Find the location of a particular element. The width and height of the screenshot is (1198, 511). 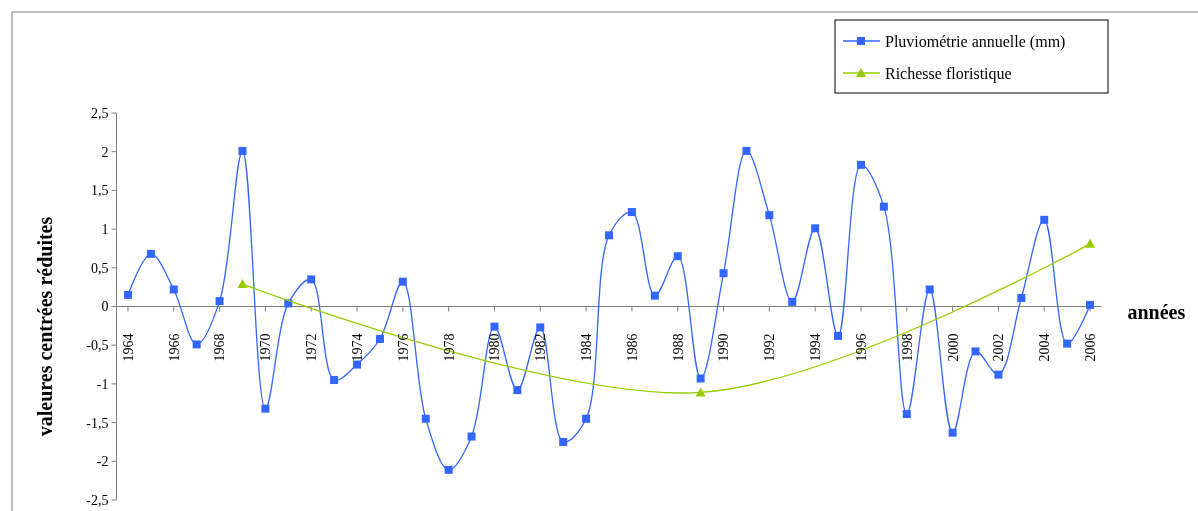

x-tick-label: 1970 is located at coordinates (266, 347).